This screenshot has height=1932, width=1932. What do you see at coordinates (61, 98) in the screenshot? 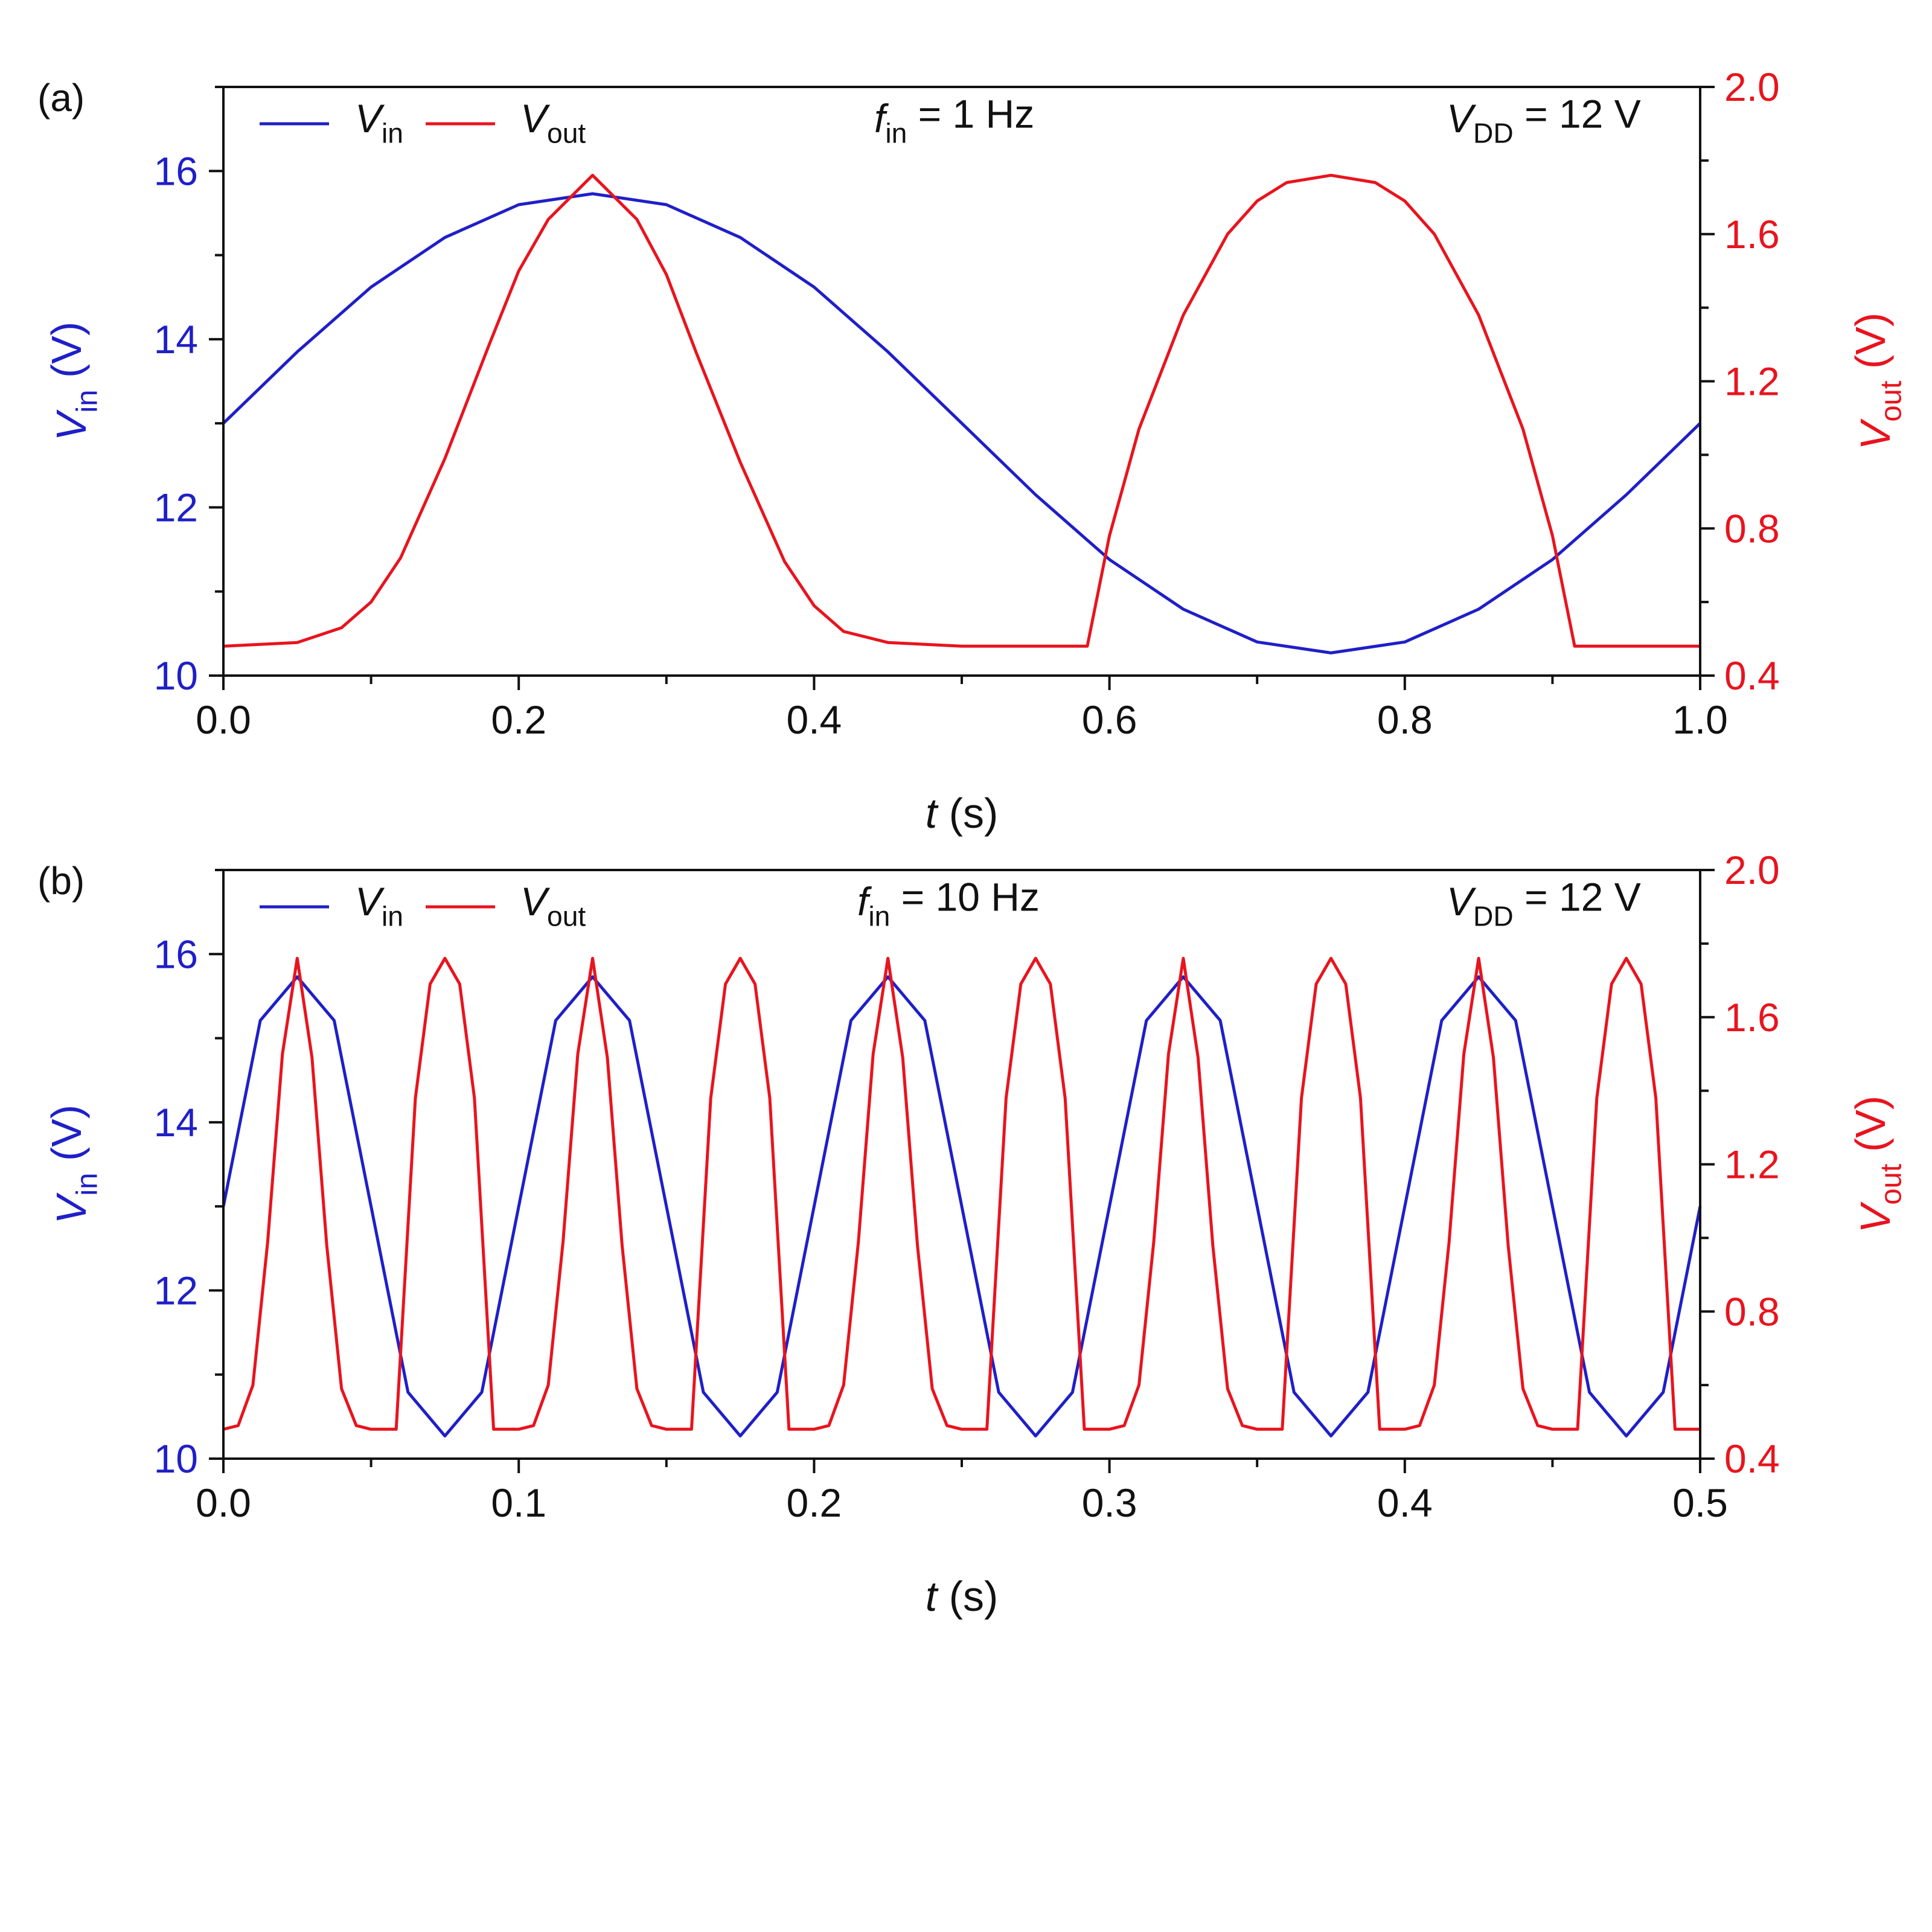
I see `panel-label: (a)` at bounding box center [61, 98].